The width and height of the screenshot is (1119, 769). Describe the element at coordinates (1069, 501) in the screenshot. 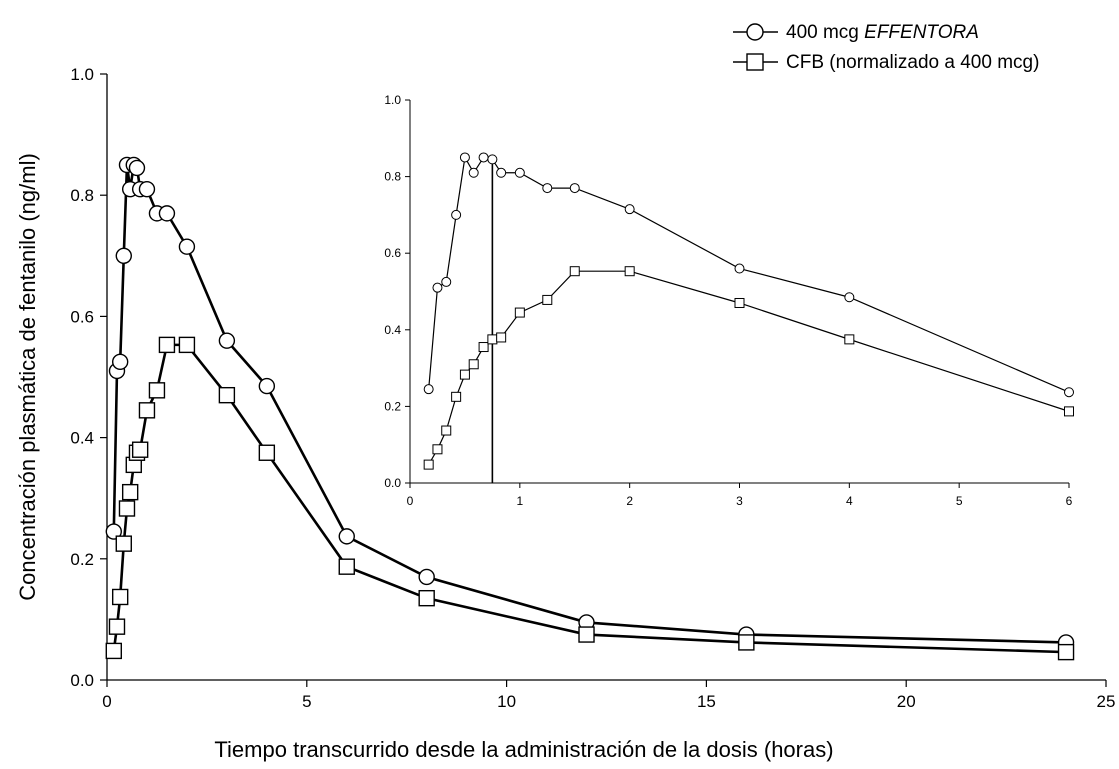

I see `inset-x-tick-label: 6` at that location.